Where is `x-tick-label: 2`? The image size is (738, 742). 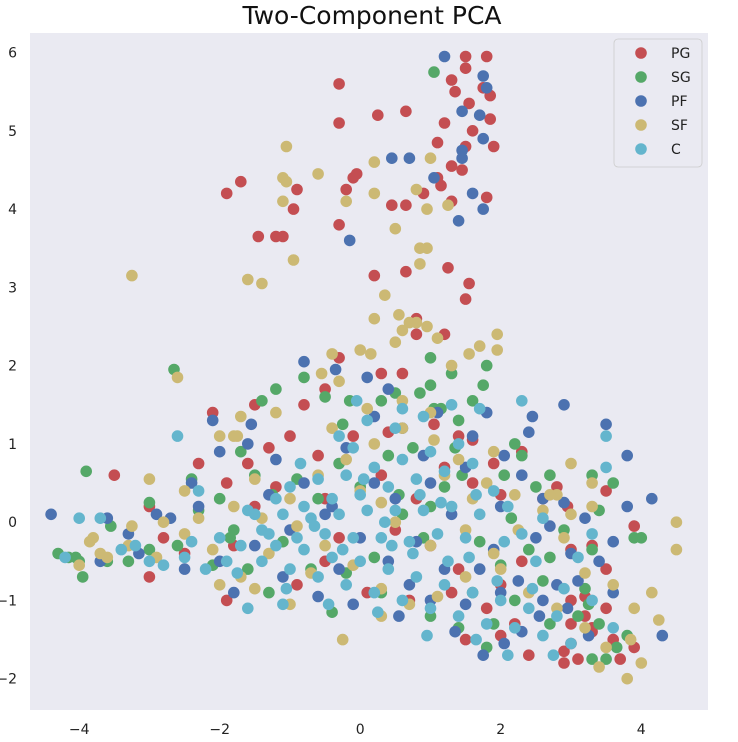 x-tick-label: 2 is located at coordinates (500, 730).